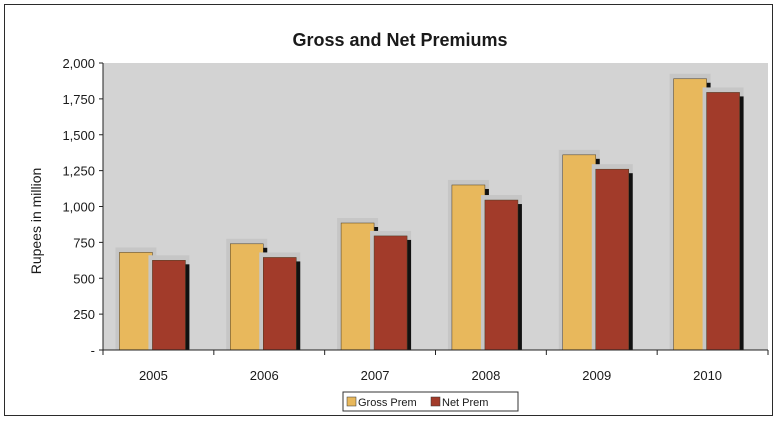 This screenshot has width=779, height=422. What do you see at coordinates (84, 278) in the screenshot?
I see `y-tick-label: 500` at bounding box center [84, 278].